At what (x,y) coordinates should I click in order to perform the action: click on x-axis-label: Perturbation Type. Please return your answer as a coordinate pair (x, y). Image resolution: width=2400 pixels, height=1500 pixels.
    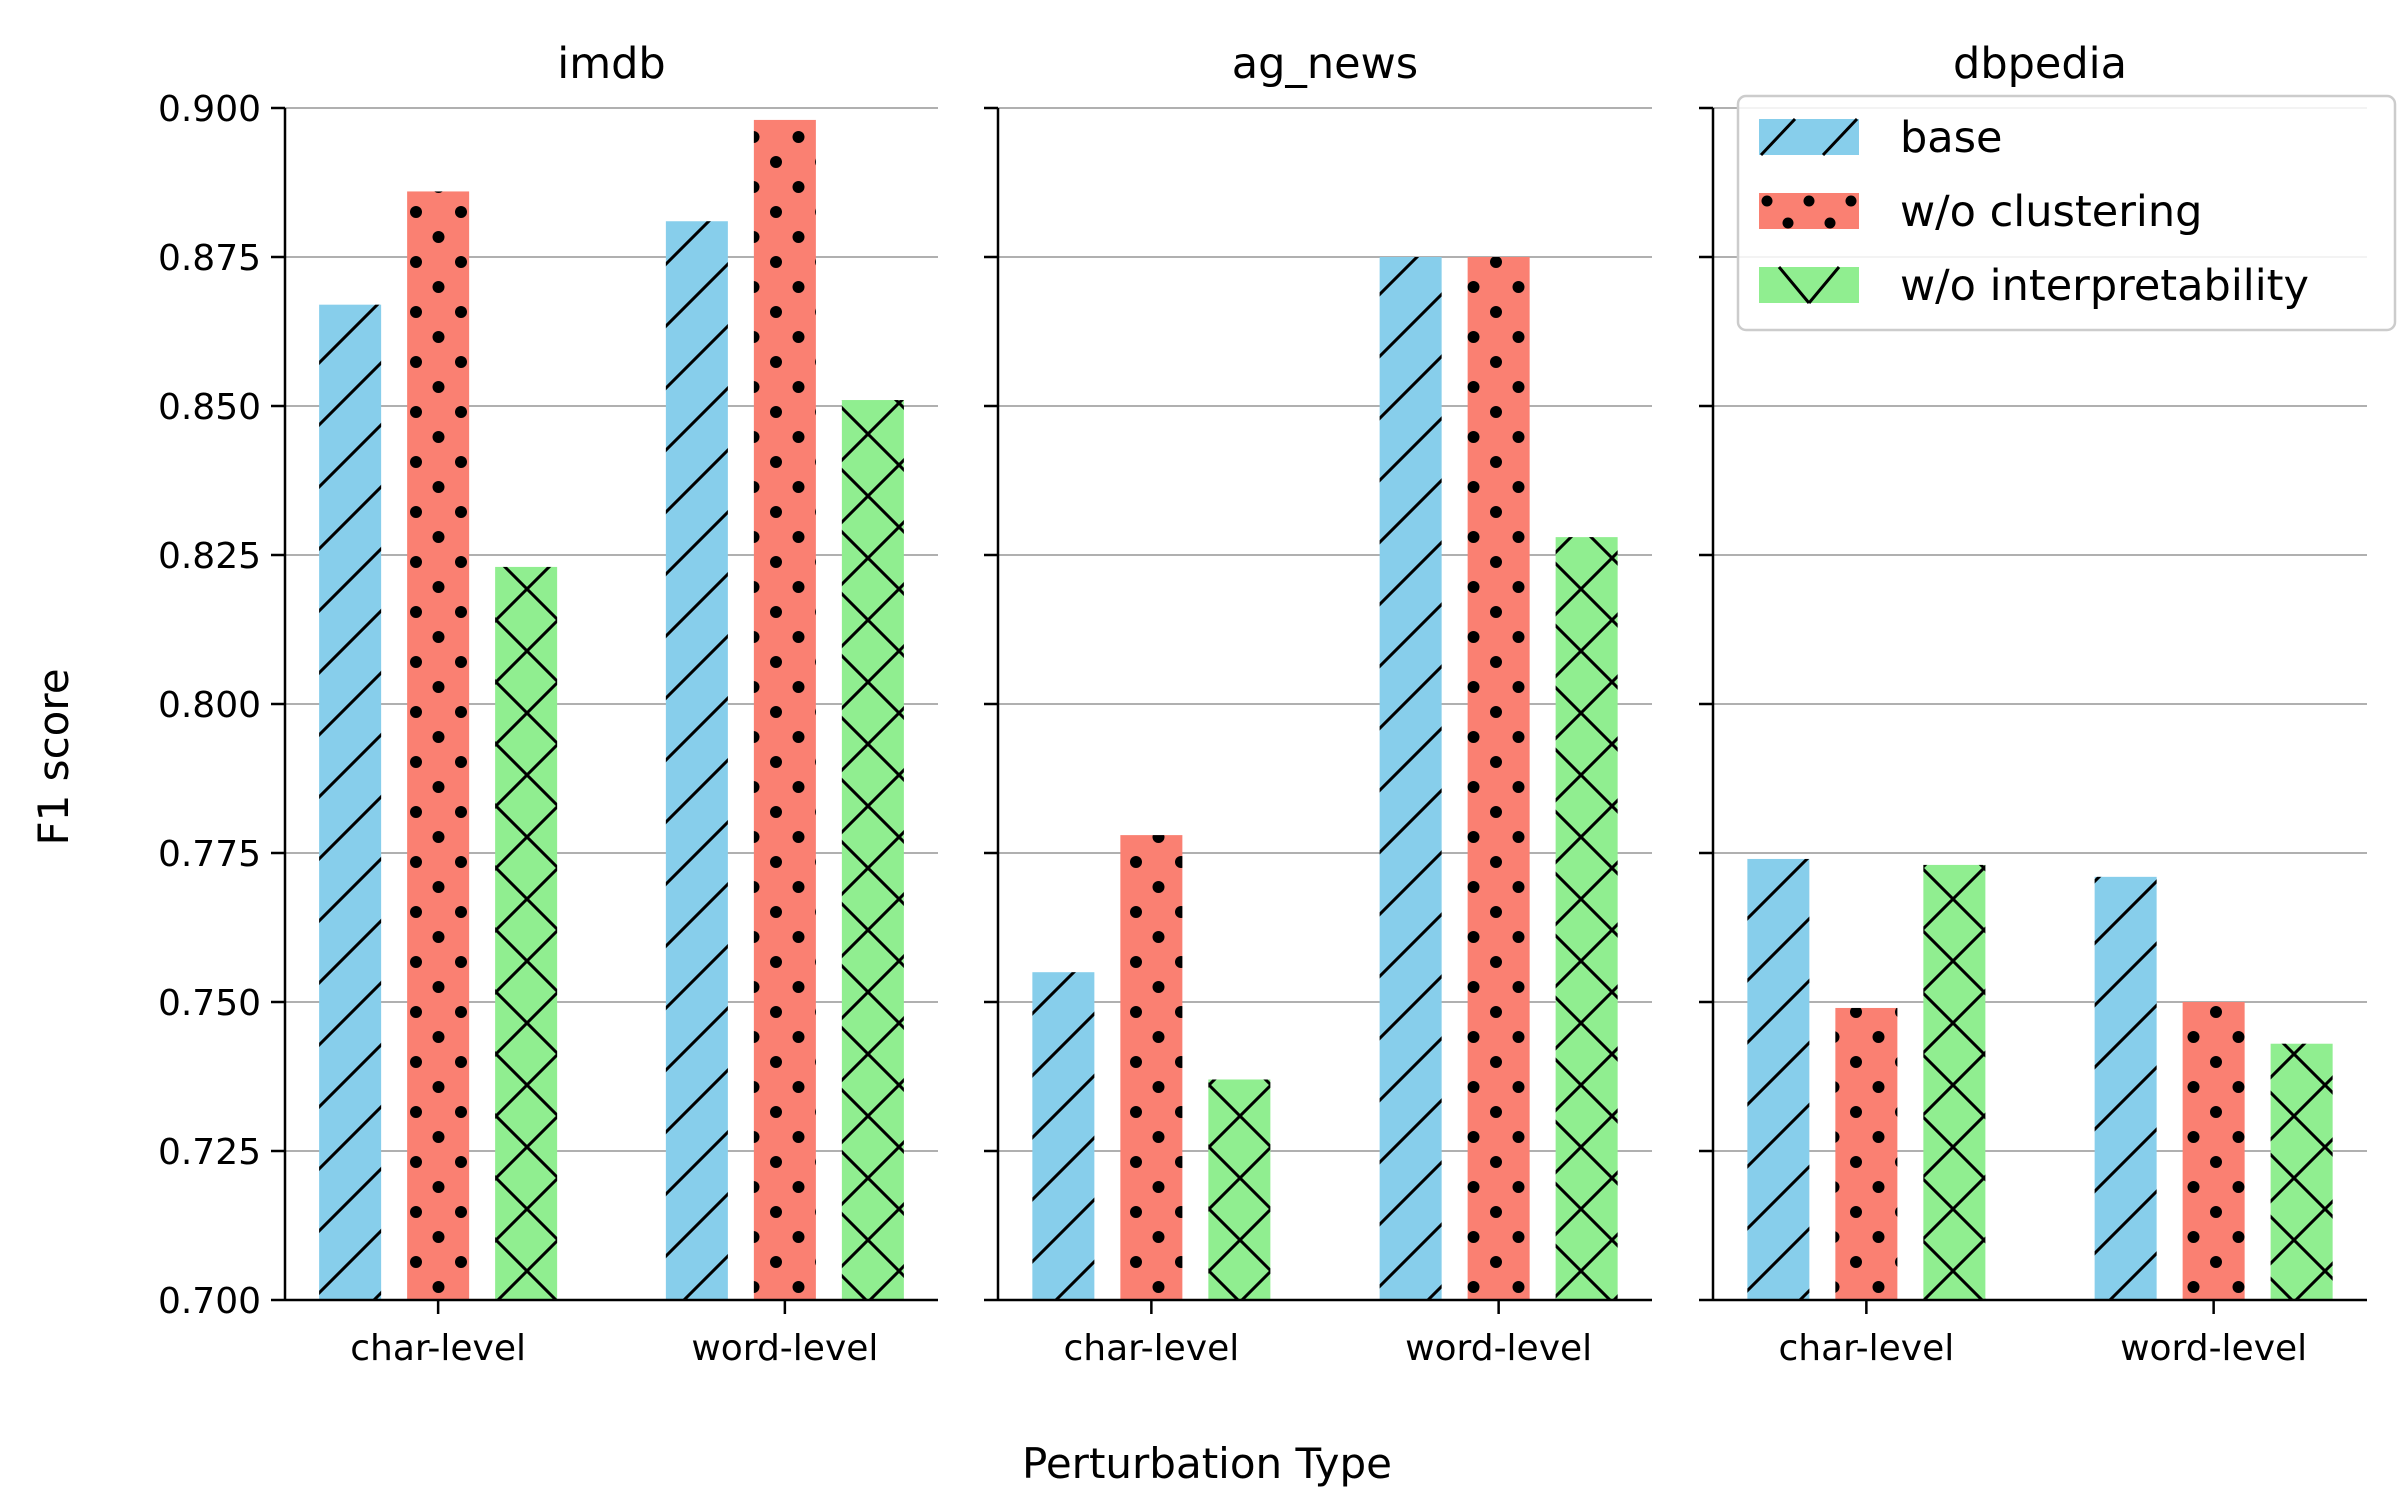
    Looking at the image, I should click on (1207, 1463).